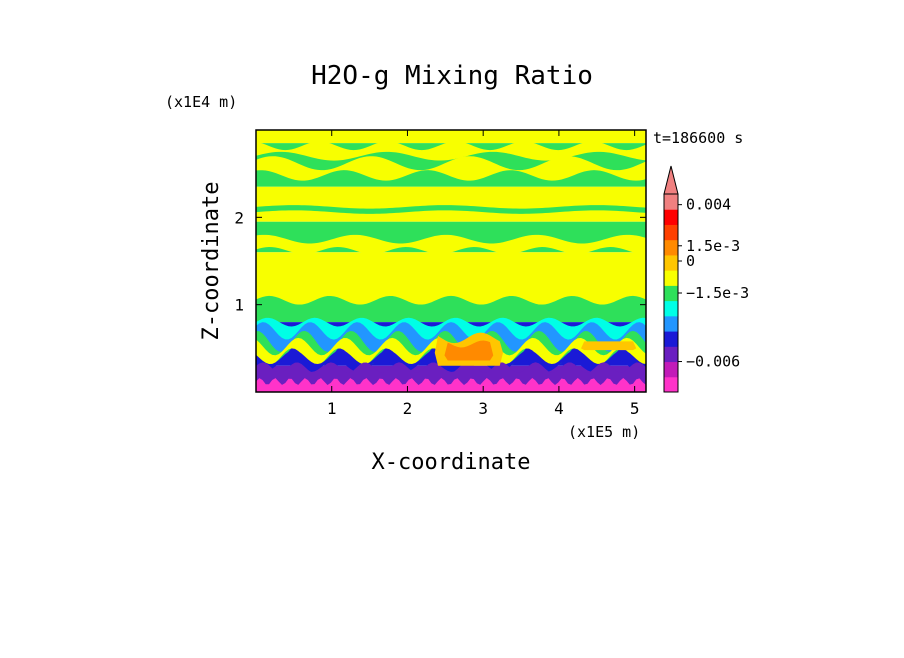 The width and height of the screenshot is (904, 658). What do you see at coordinates (239, 217) in the screenshot?
I see `y-tick-label: 2` at bounding box center [239, 217].